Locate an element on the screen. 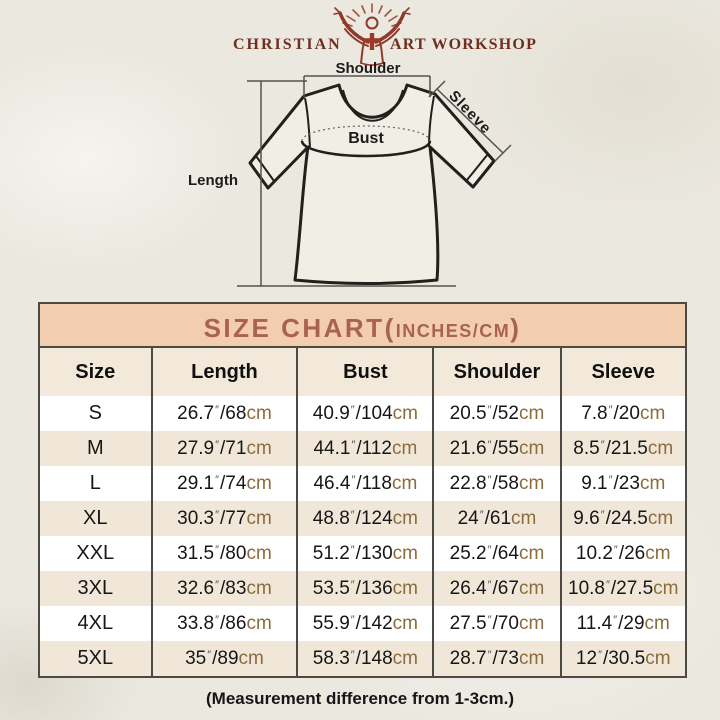 The image size is (720, 720). measurement-value: /20 is located at coordinates (626, 413).